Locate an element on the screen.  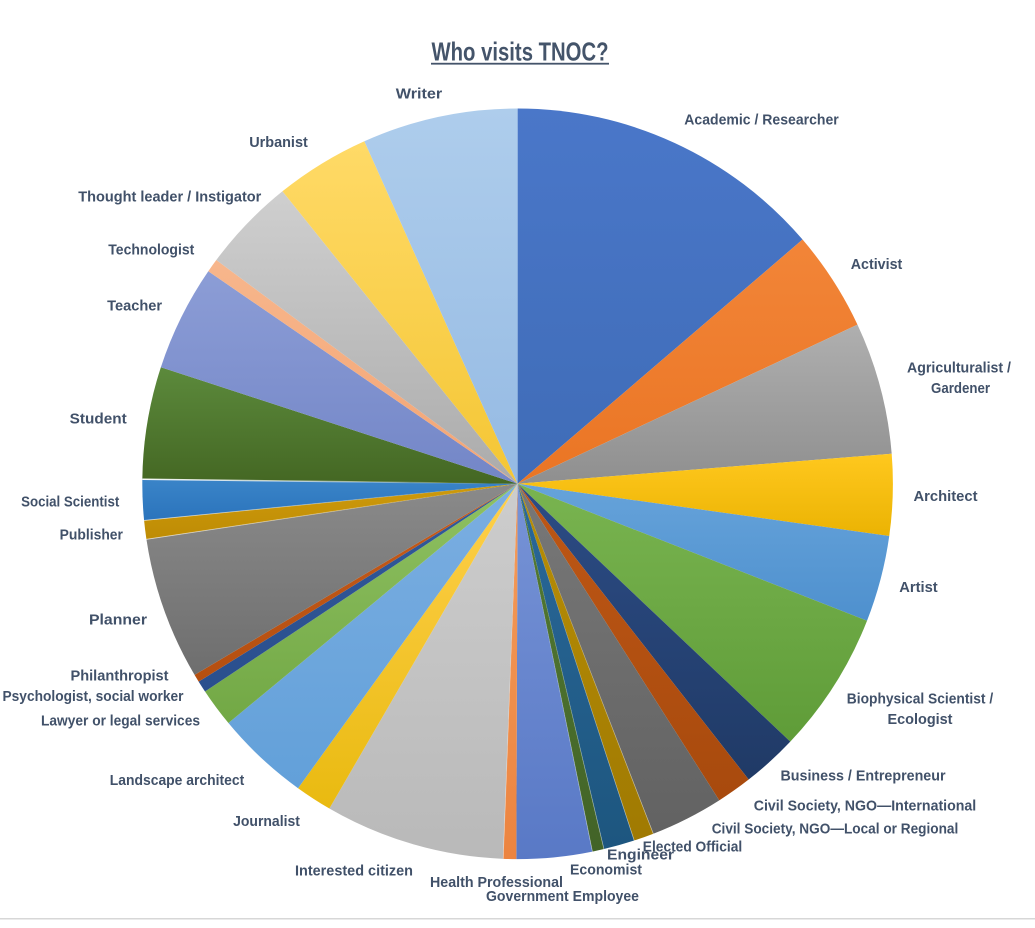
svg-text: Government Employee is located at coordinates (562, 896).